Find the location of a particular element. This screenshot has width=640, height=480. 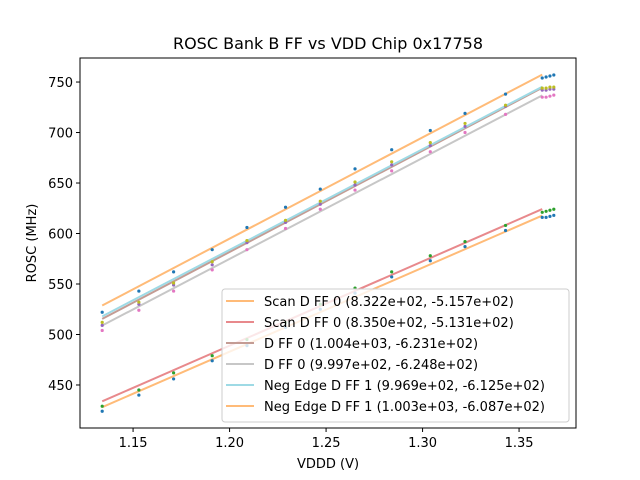

y-axis: 450 500 550 600 650 700 750 is located at coordinates (64, 235).